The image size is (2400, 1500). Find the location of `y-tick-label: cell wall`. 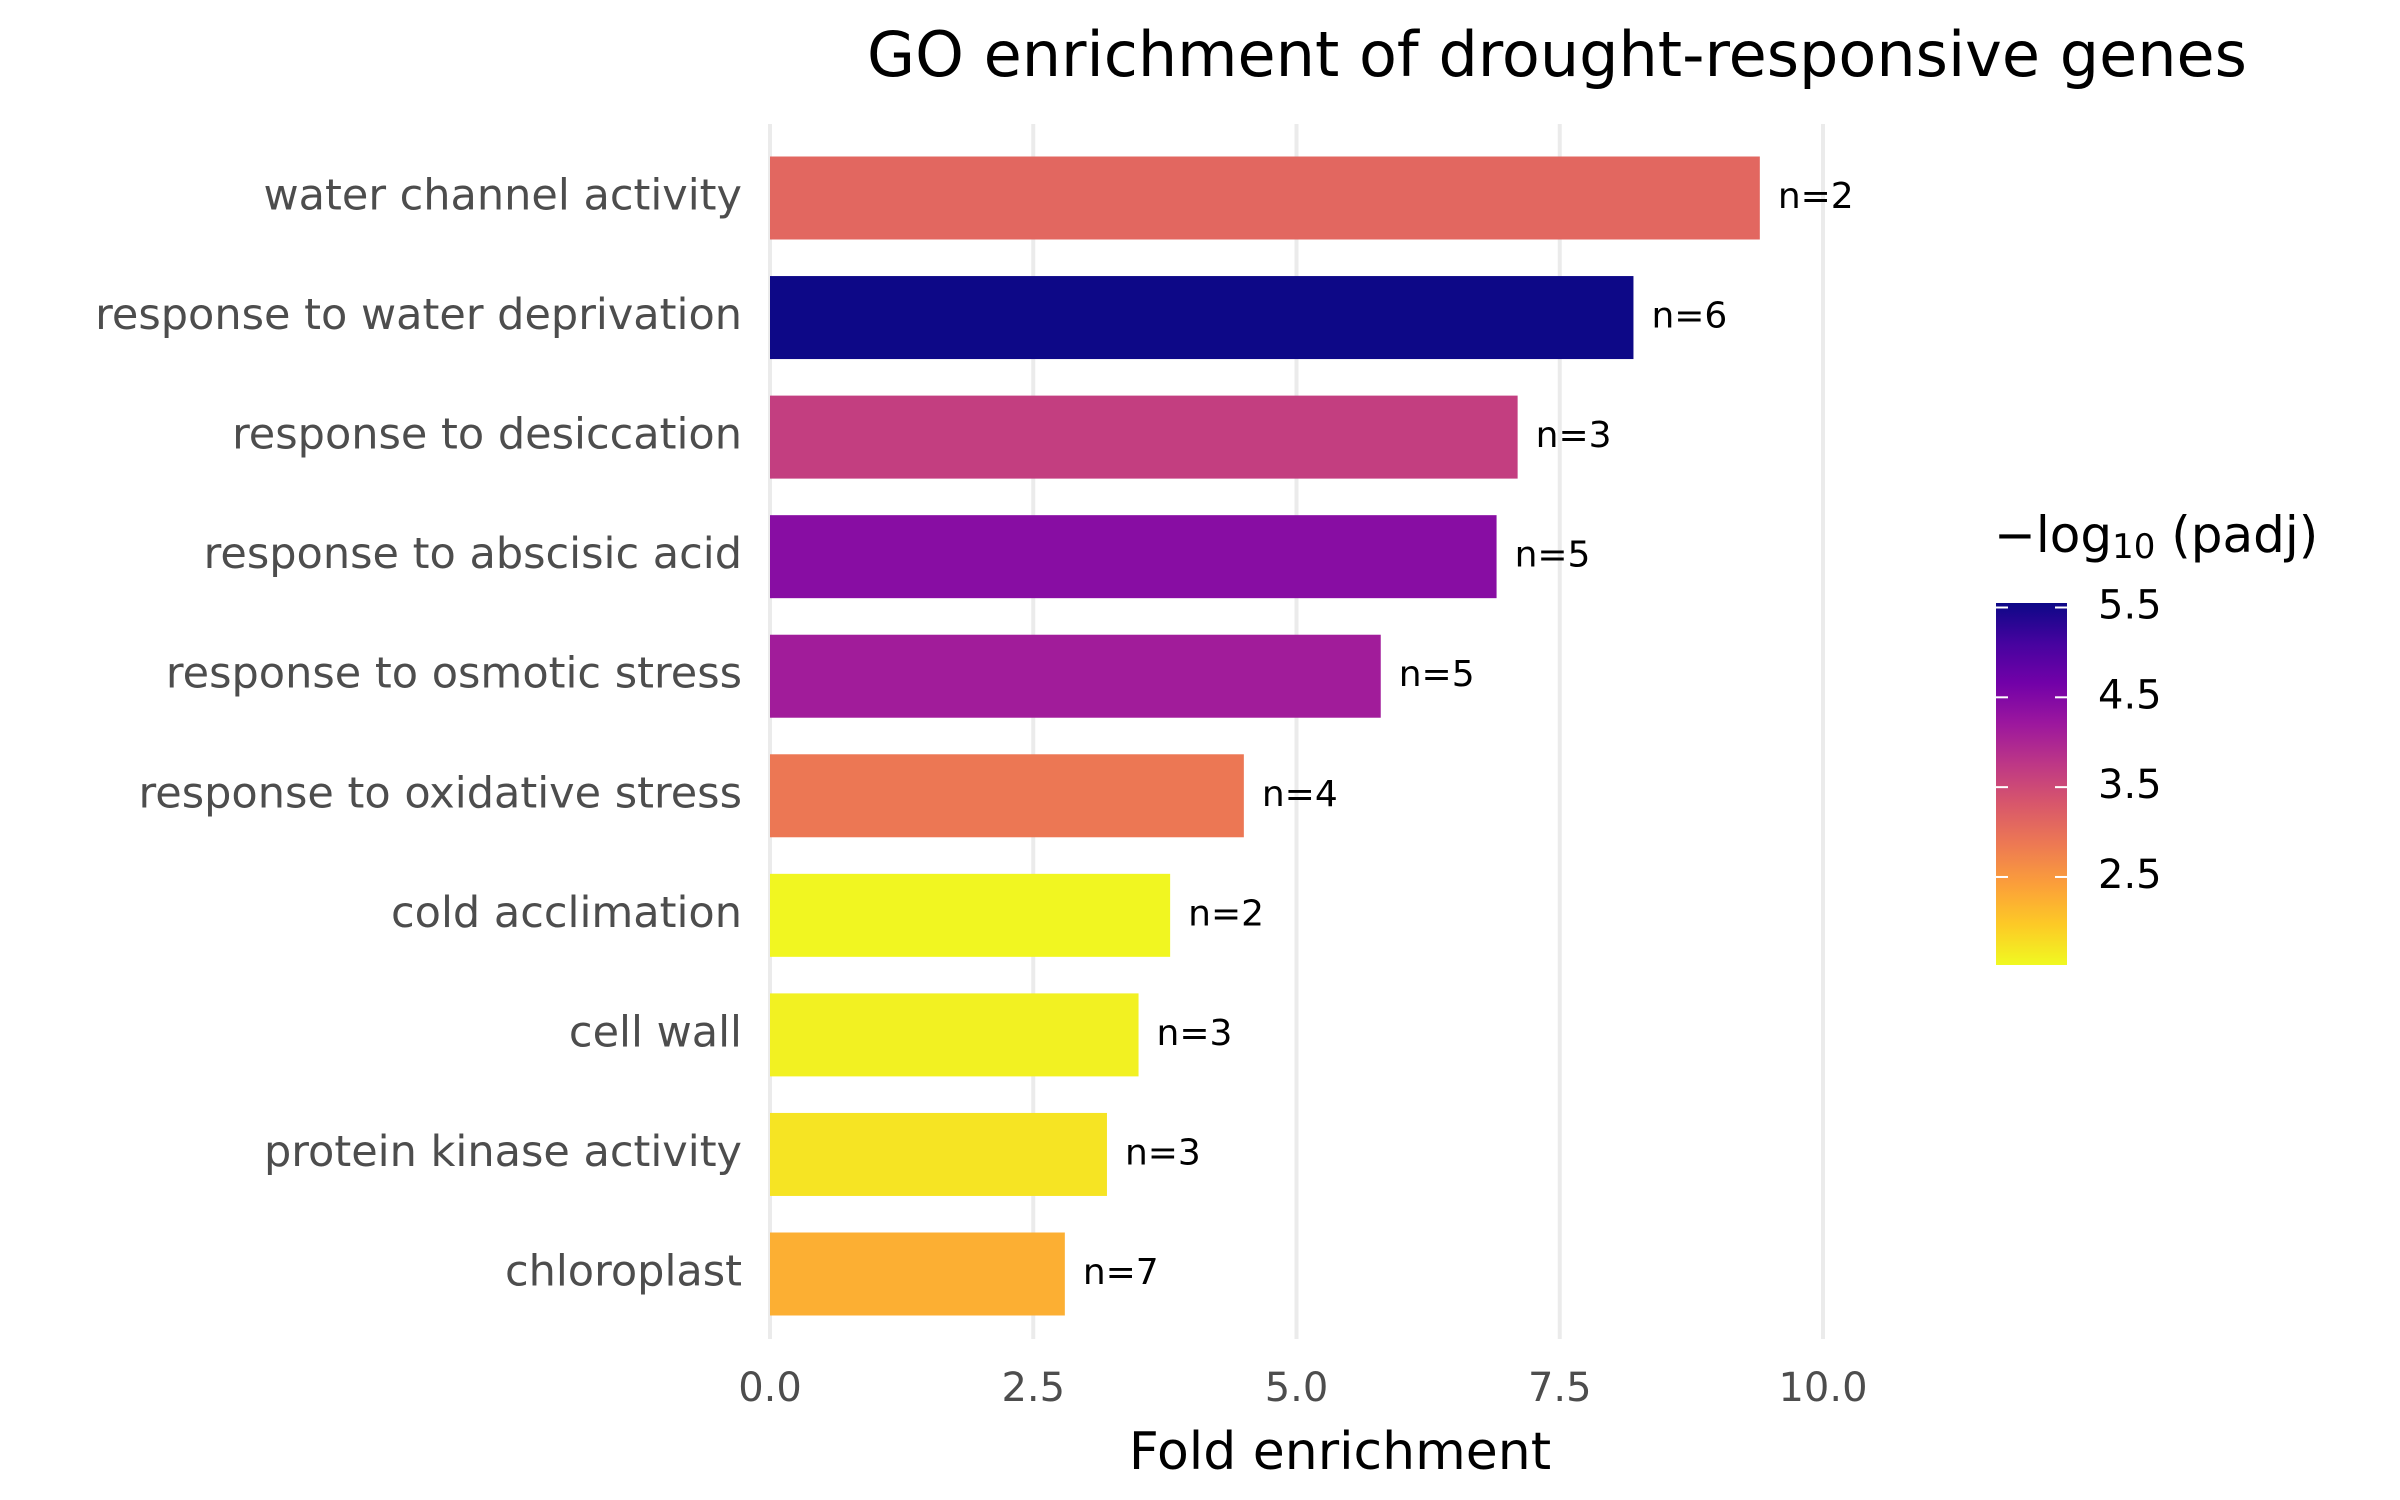

y-tick-label: cell wall is located at coordinates (655, 1032).